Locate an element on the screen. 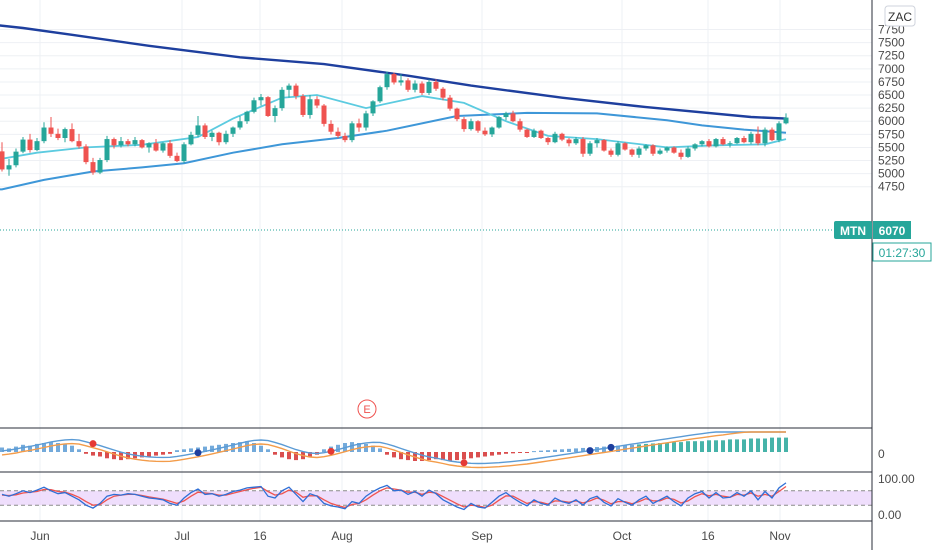 The height and width of the screenshot is (550, 932). svg-text: 01:27:30 is located at coordinates (902, 253).